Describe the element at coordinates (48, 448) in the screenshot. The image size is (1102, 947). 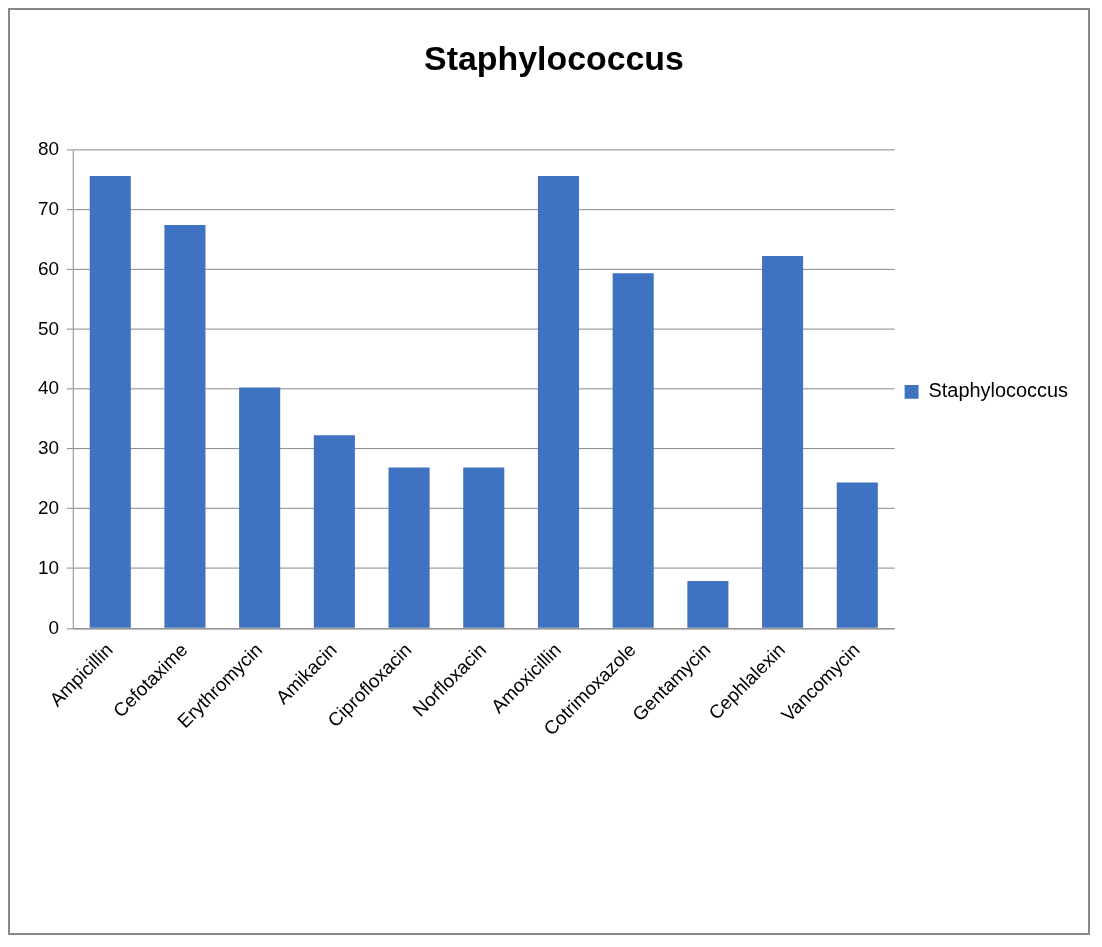
I see `y-tick-label: 30` at that location.